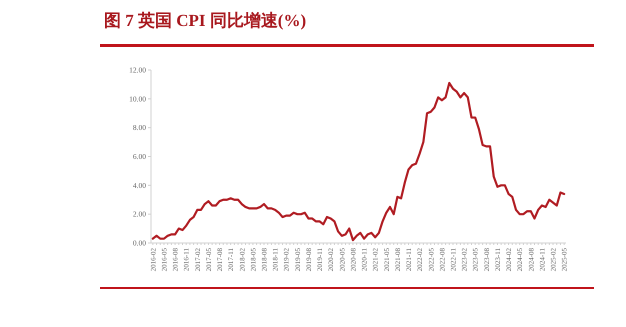 This screenshot has width=626, height=327. Describe the element at coordinates (205, 20) in the screenshot. I see `title: 图 7 英国 CPI 同比增速(%)` at that location.